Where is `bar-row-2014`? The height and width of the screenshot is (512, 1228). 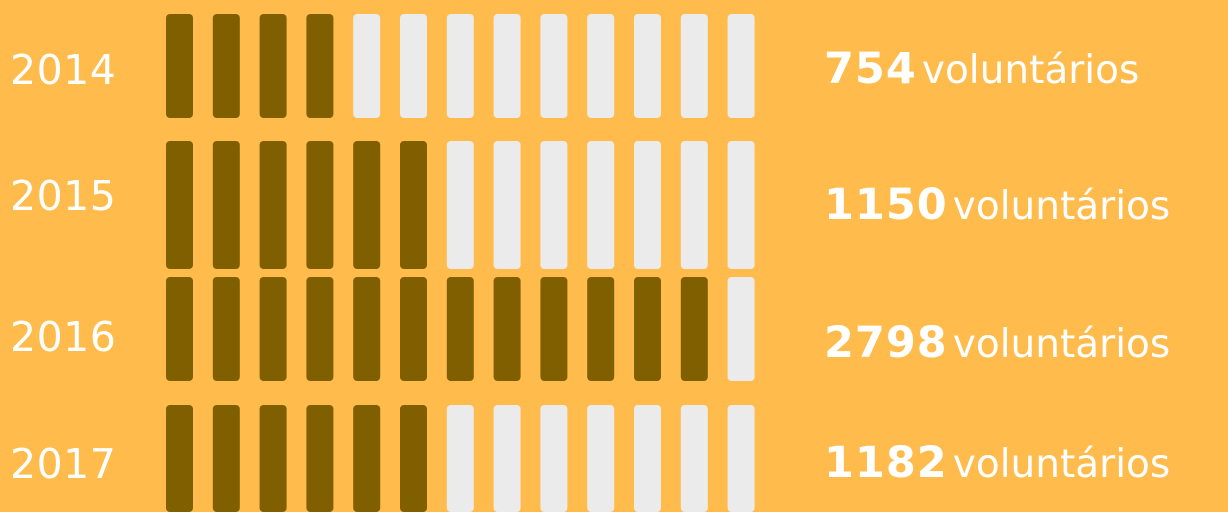
bar-row-2014 is located at coordinates (460, 66).